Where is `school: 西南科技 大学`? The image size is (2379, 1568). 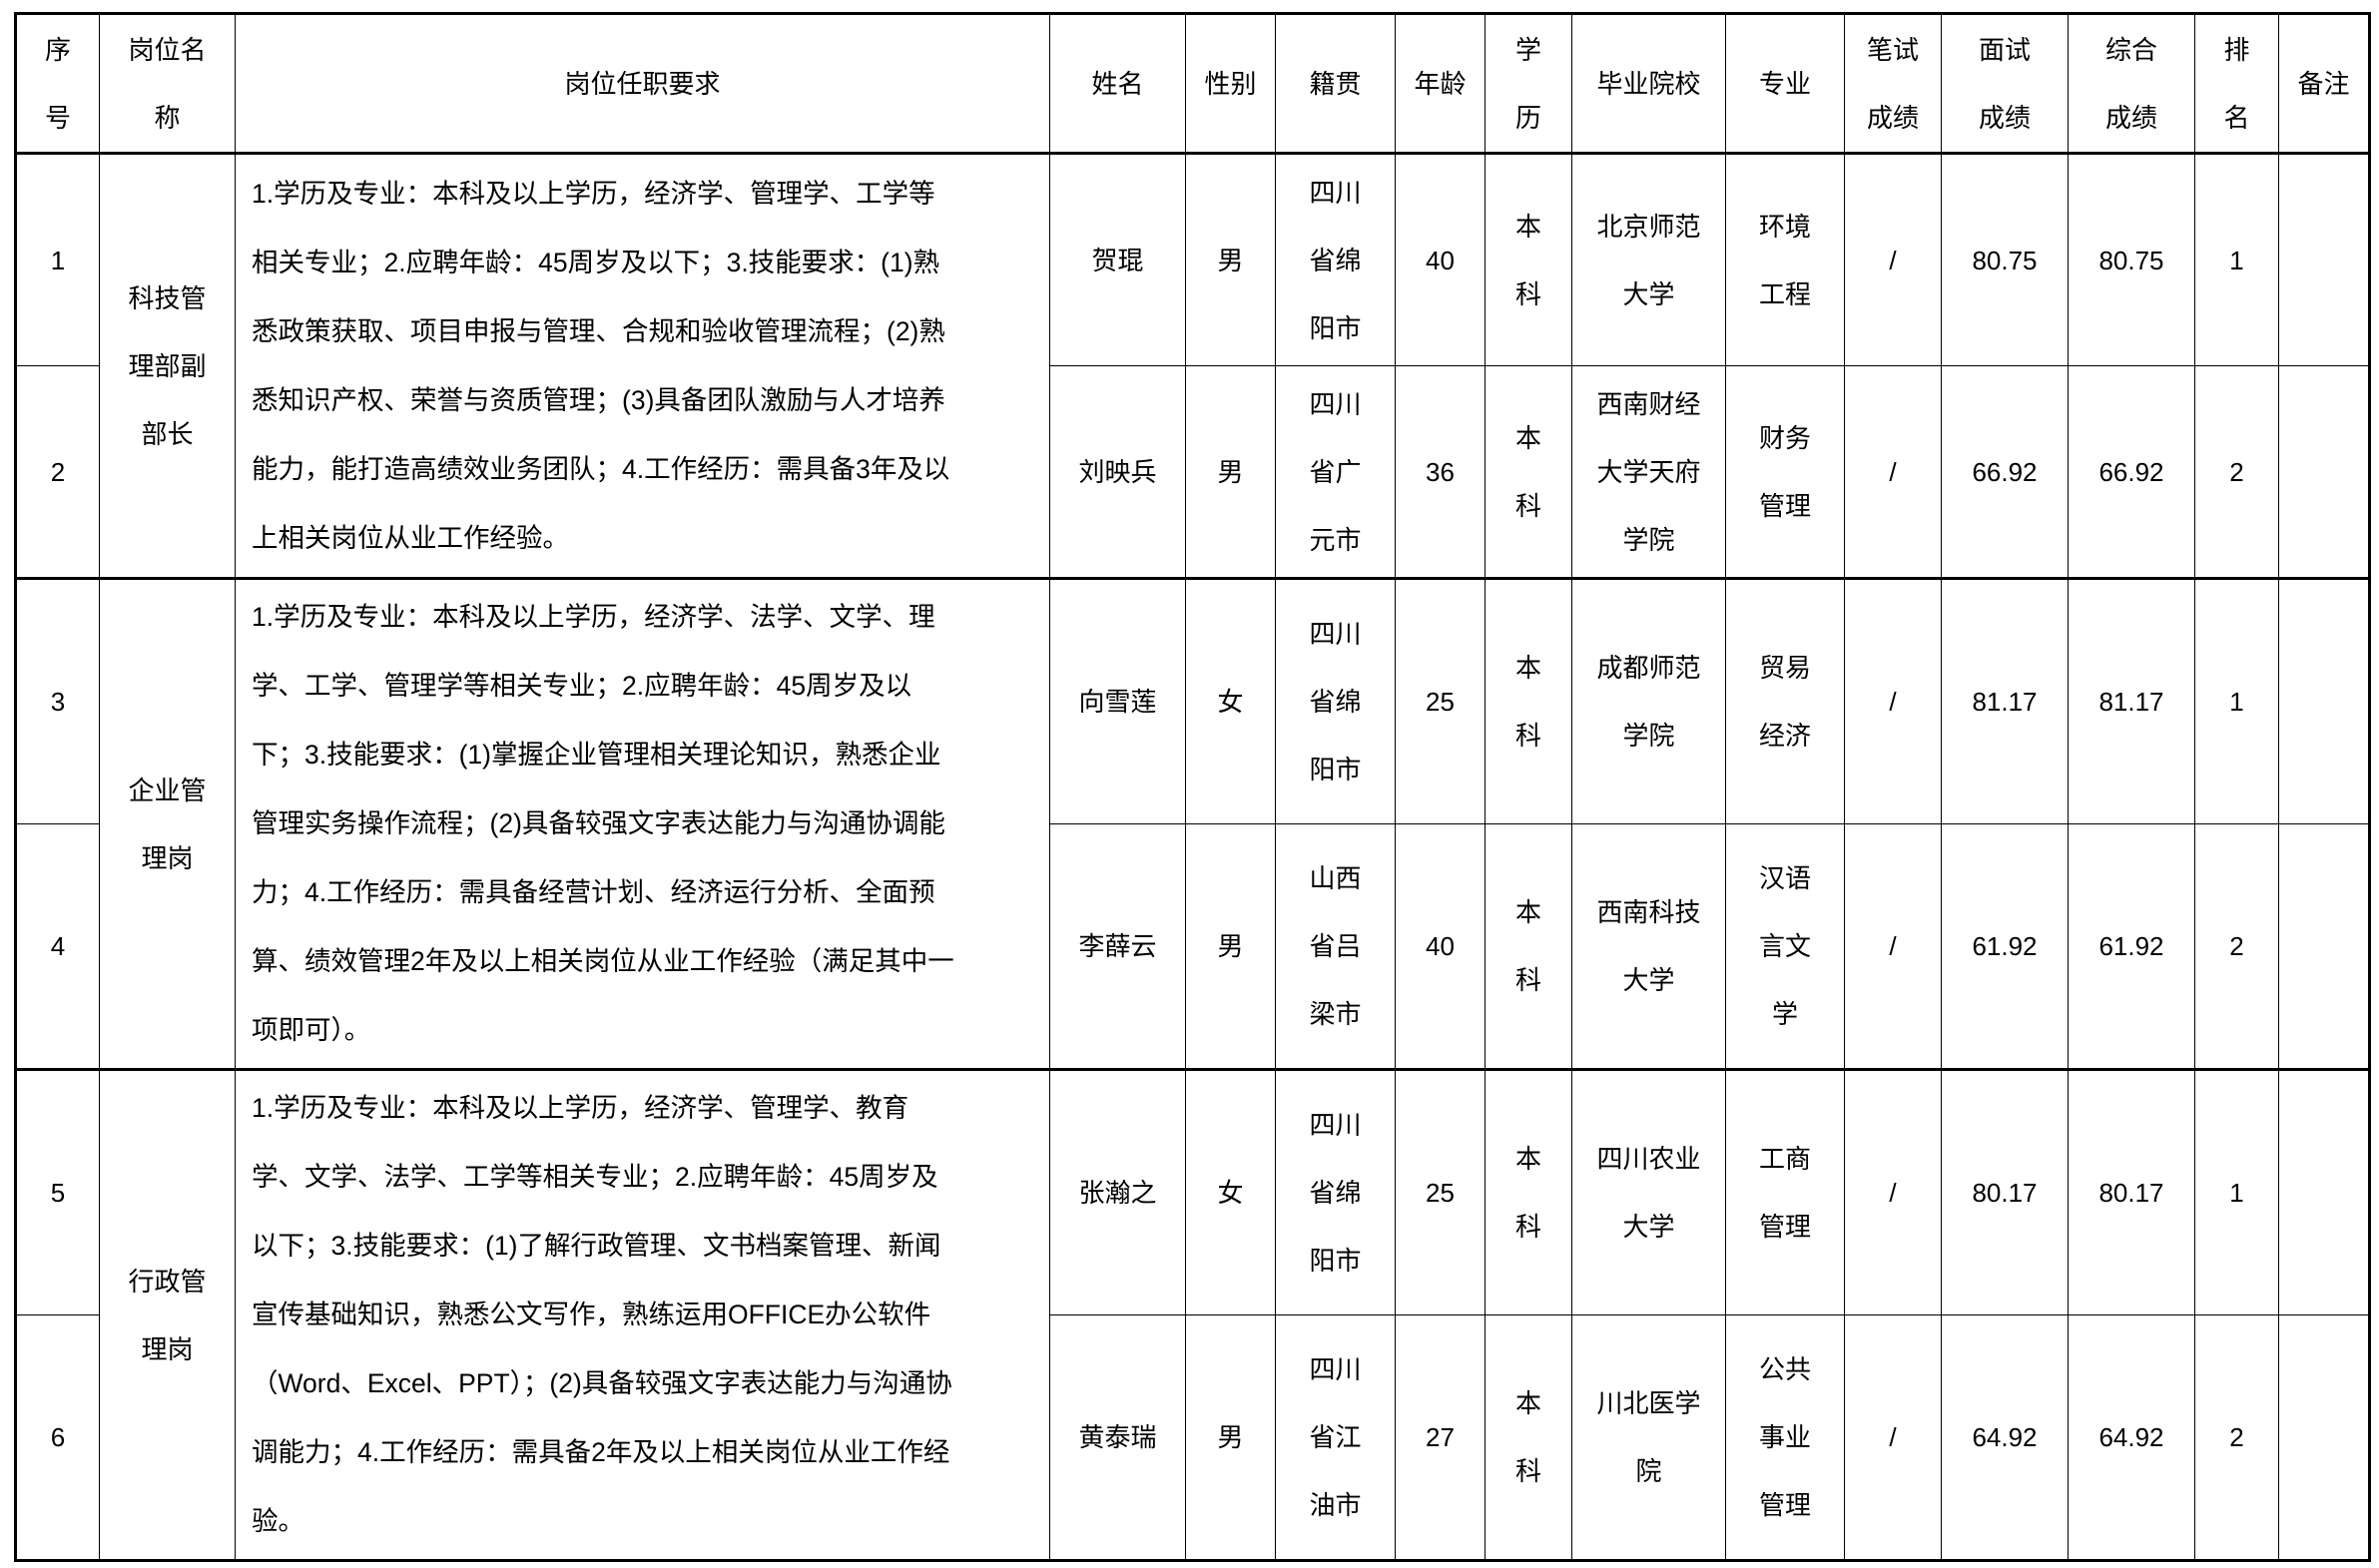 school: 西南科技 大学 is located at coordinates (1648, 947).